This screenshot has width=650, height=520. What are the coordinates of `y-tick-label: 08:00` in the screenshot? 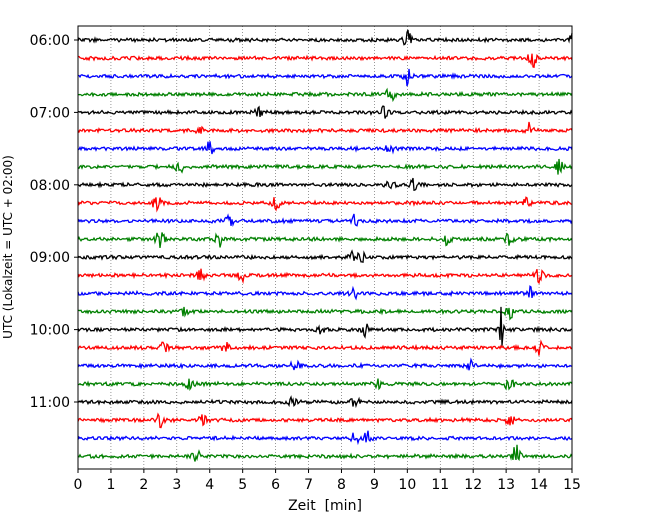 It's located at (50, 186).